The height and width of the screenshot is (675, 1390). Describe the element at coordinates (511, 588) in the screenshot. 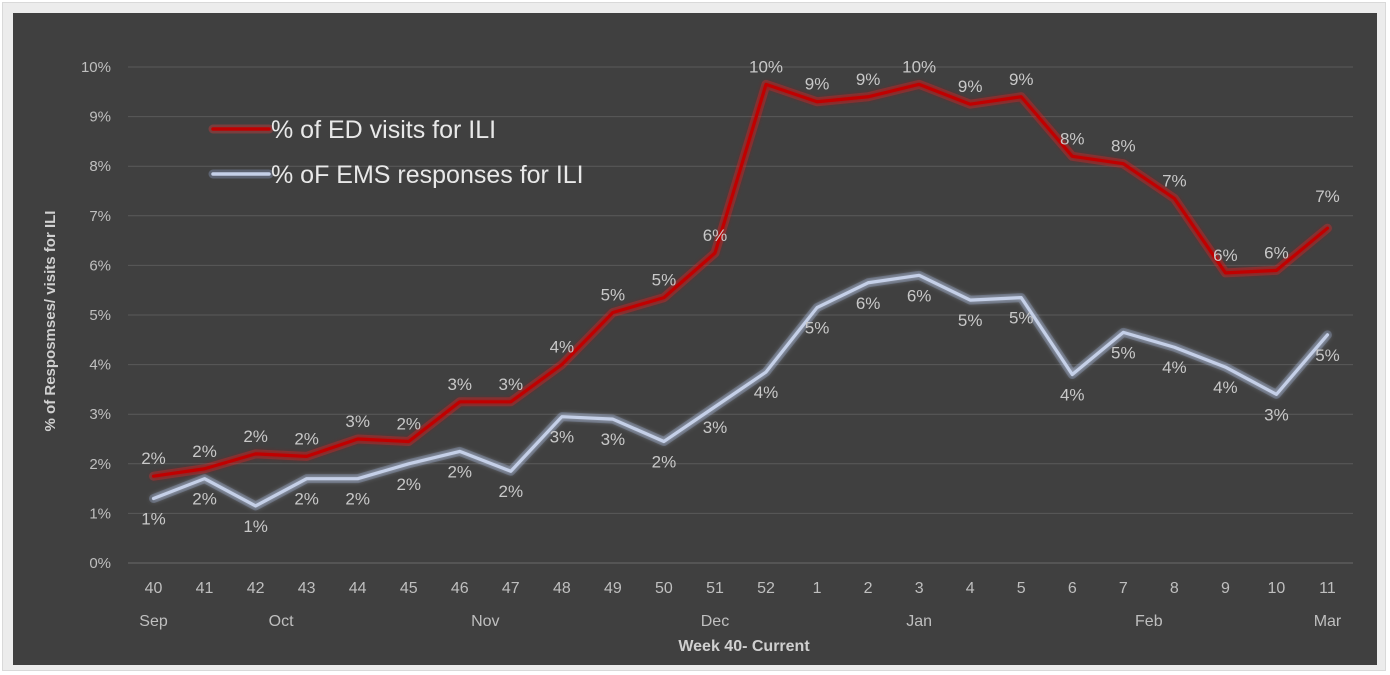

I see `x-tick-label: 47` at that location.